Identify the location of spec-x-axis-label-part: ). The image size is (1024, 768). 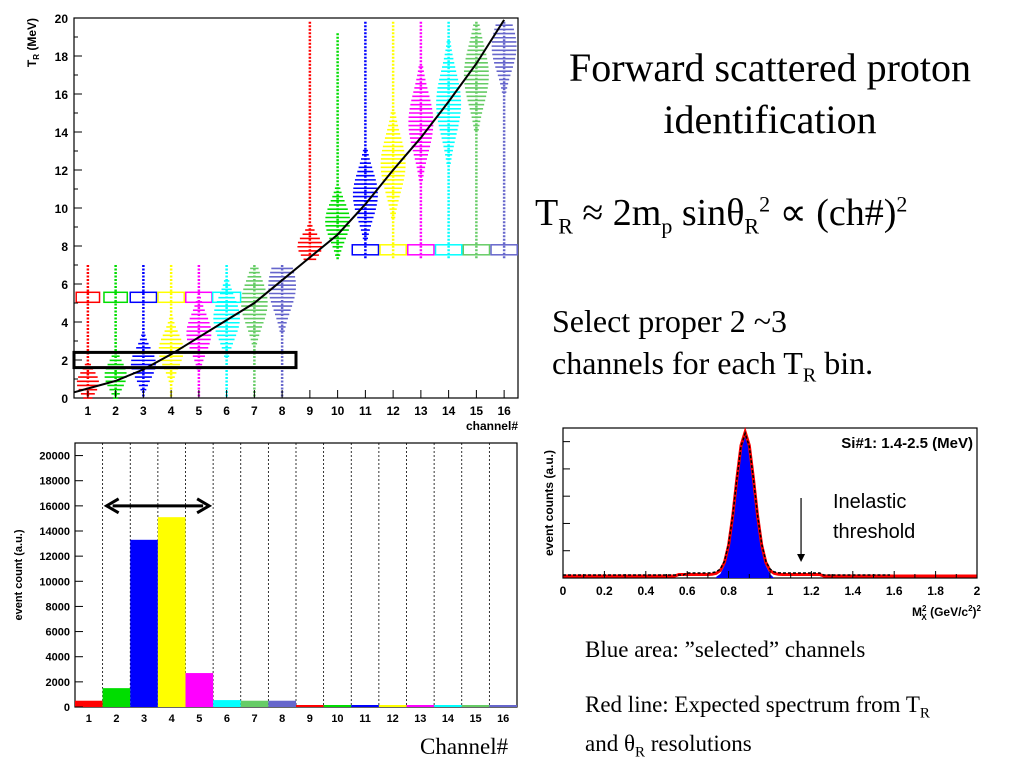
(975, 612).